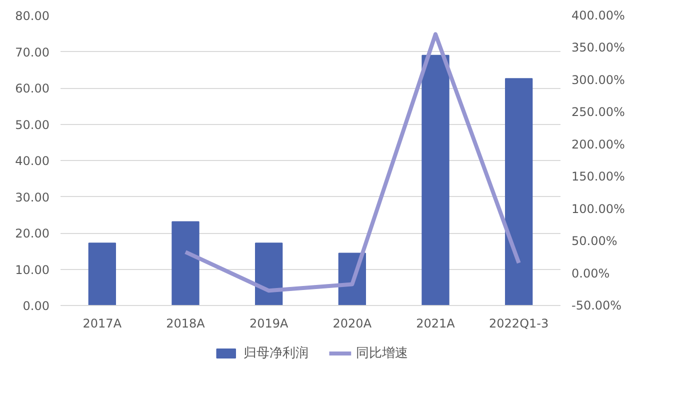 This screenshot has width=680, height=414. Describe the element at coordinates (32, 89) in the screenshot. I see `y-tick-label: 60.00` at that location.